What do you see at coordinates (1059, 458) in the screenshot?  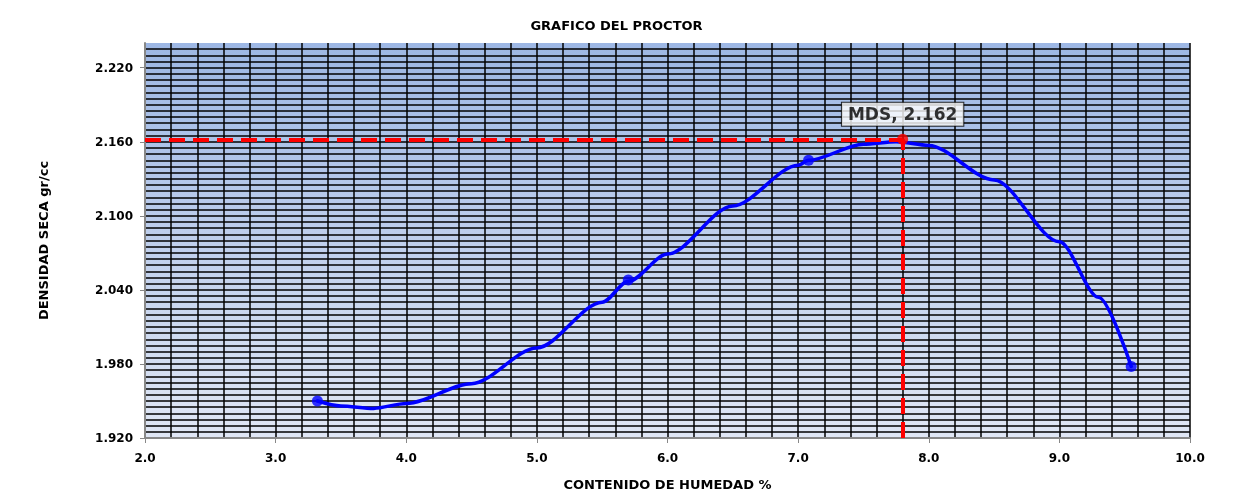 I see `x-tick-label: 9.0` at bounding box center [1059, 458].